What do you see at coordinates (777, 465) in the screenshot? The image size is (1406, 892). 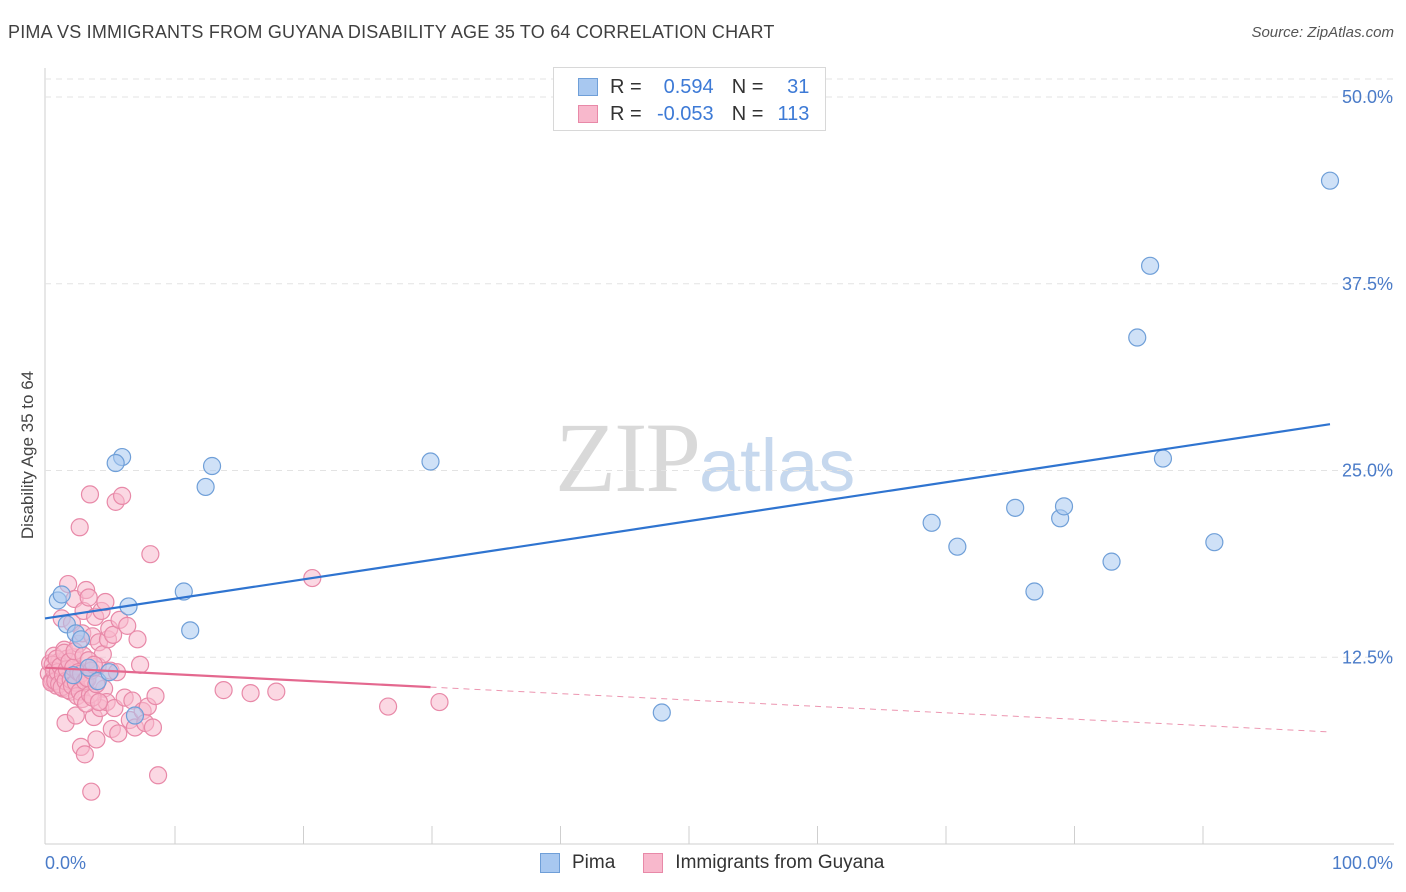 I see `watermark-atlas: atlas` at bounding box center [777, 465].